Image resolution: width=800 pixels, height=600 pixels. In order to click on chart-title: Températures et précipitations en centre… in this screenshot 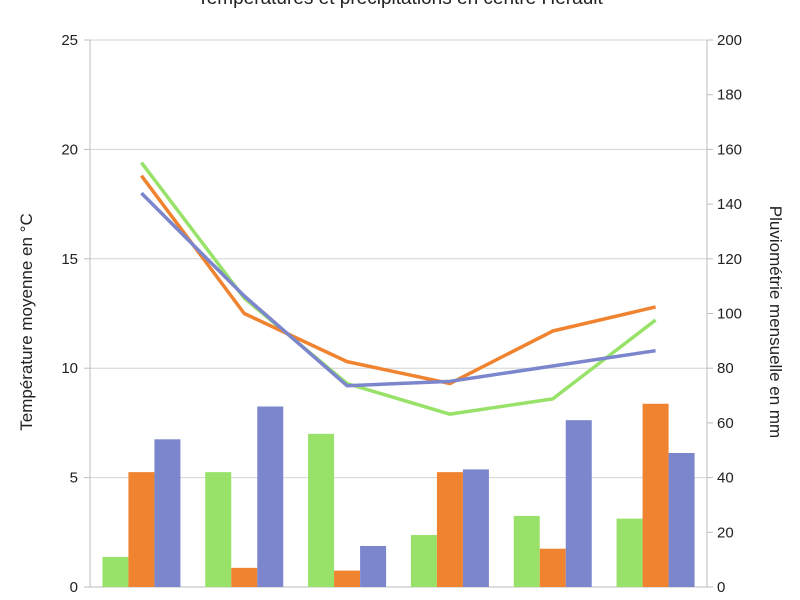, I will do `click(400, 5)`.